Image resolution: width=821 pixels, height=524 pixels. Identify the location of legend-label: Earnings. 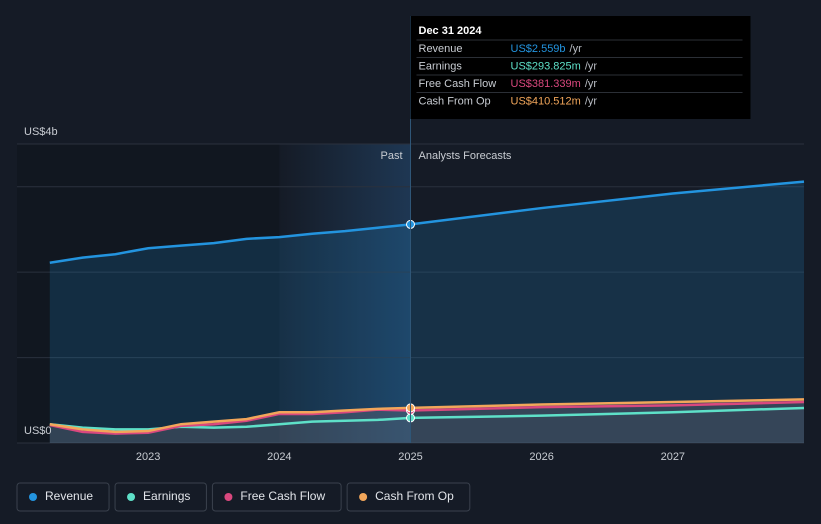
(166, 496).